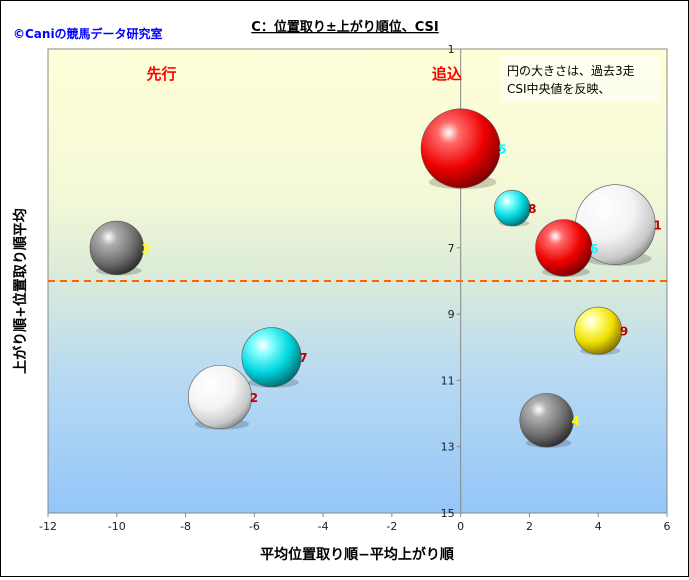  Describe the element at coordinates (451, 314) in the screenshot. I see `y-tick-label: 9` at that location.